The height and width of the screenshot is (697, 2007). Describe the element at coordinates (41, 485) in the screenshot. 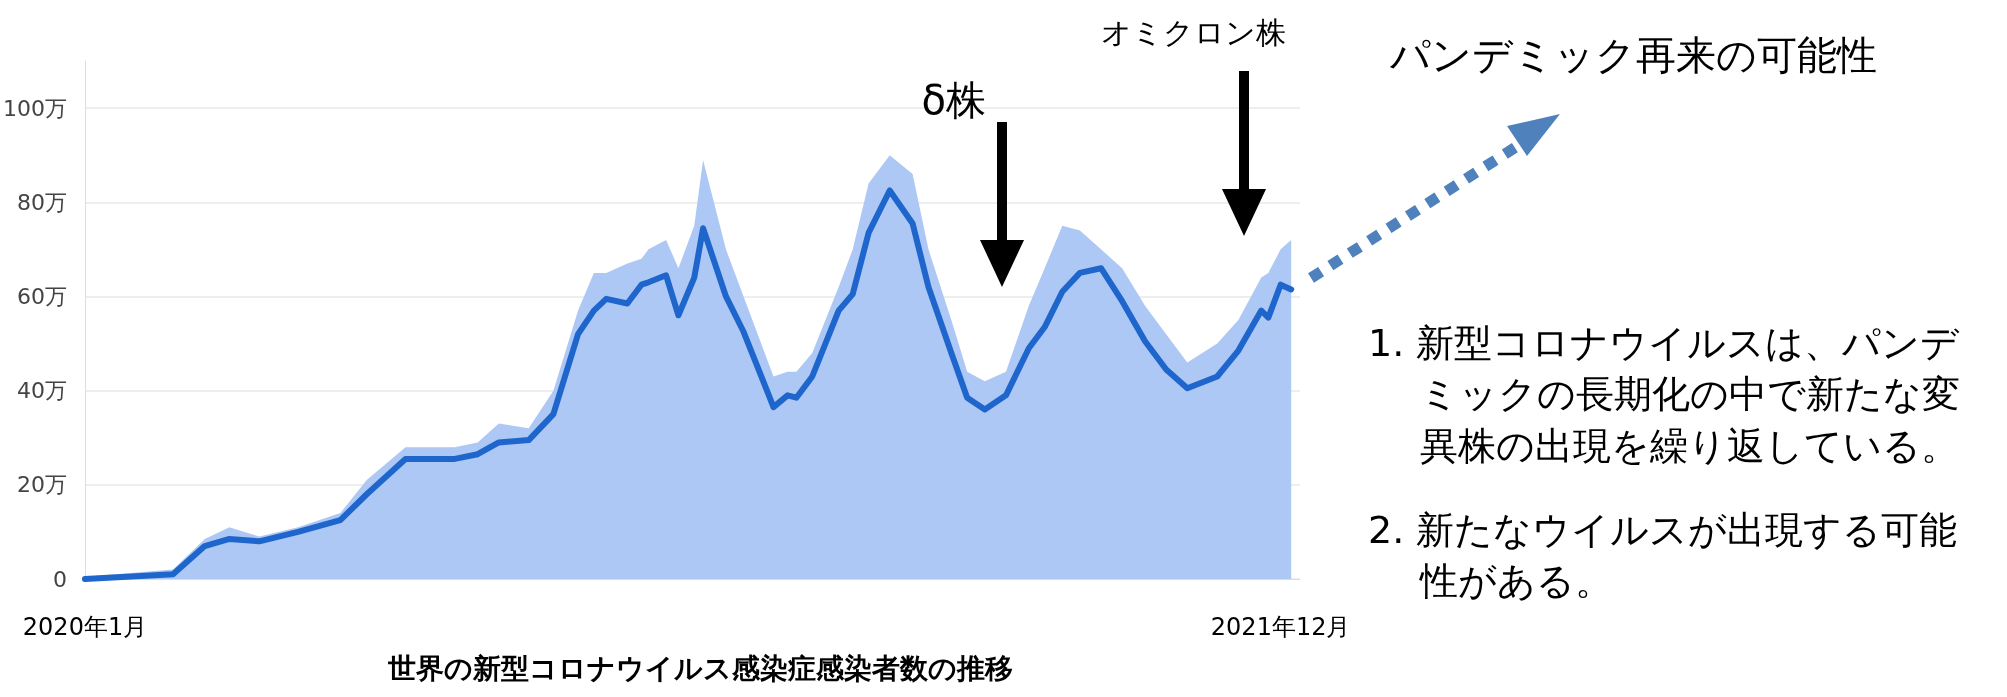

I see `y-tick-label: 20万` at that location.